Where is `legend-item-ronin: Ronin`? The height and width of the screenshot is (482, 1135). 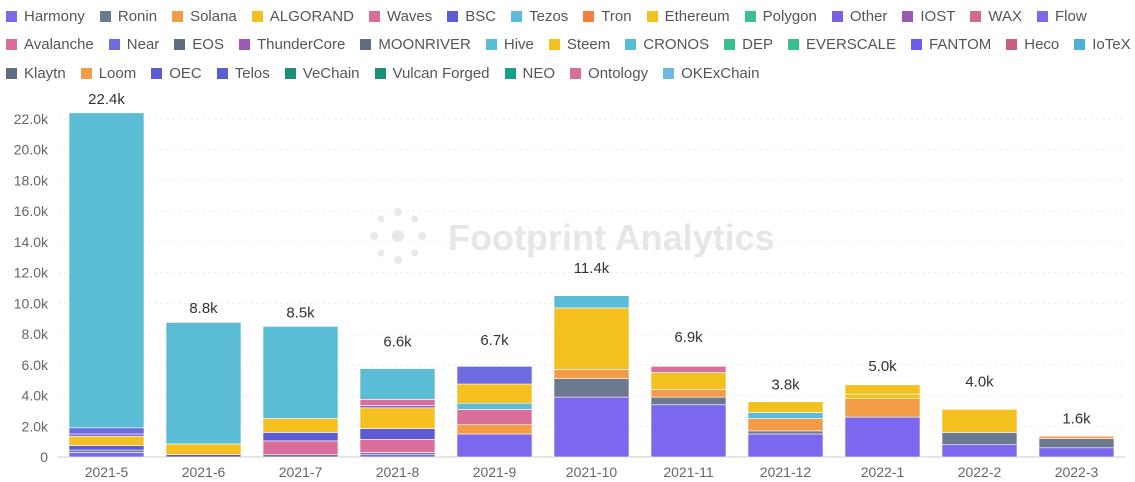
legend-item-ronin: Ronin is located at coordinates (128, 16).